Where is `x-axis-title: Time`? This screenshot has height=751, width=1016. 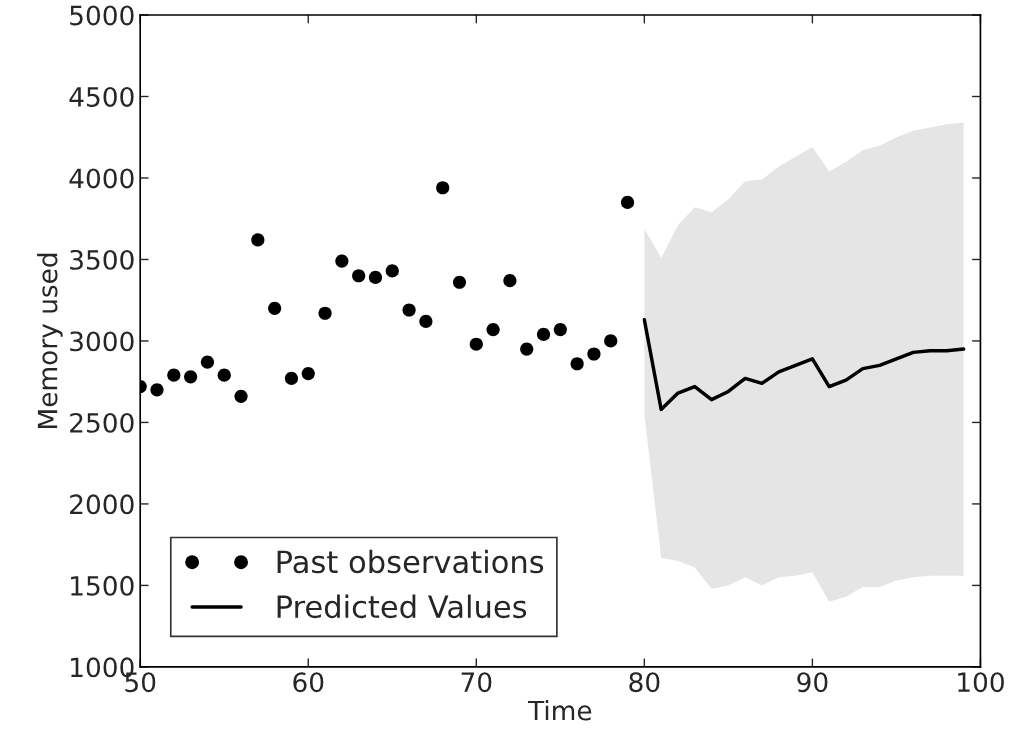
x-axis-title: Time is located at coordinates (559, 710).